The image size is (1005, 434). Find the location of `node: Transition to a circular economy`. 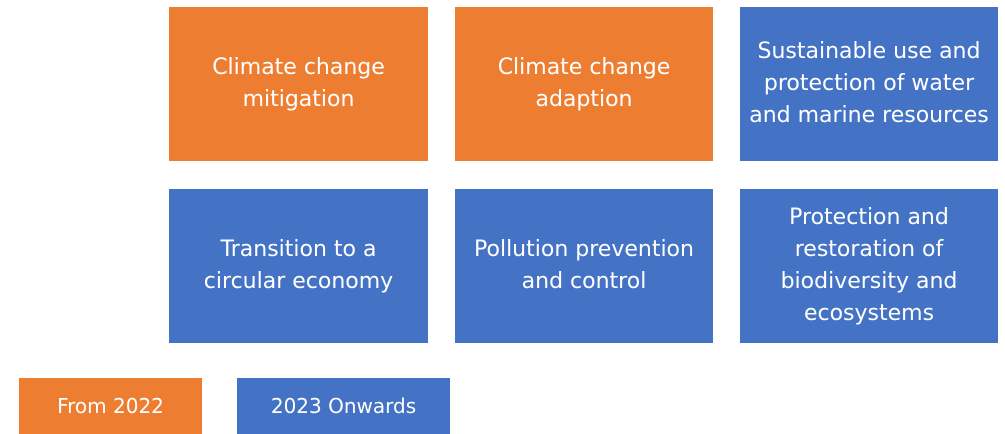

node: Transition to a circular economy is located at coordinates (298, 266).